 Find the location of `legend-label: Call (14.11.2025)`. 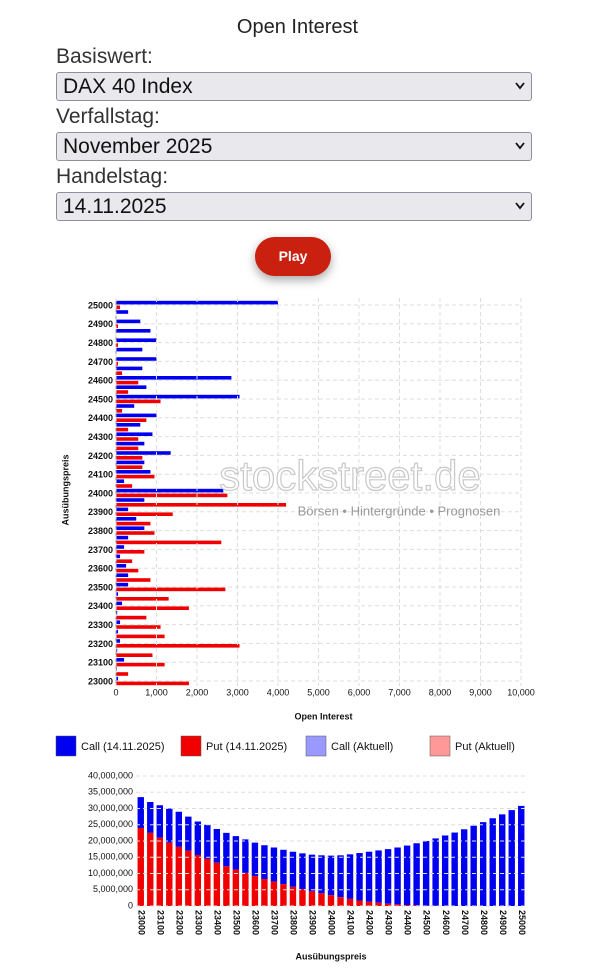

legend-label: Call (14.11.2025) is located at coordinates (123, 747).